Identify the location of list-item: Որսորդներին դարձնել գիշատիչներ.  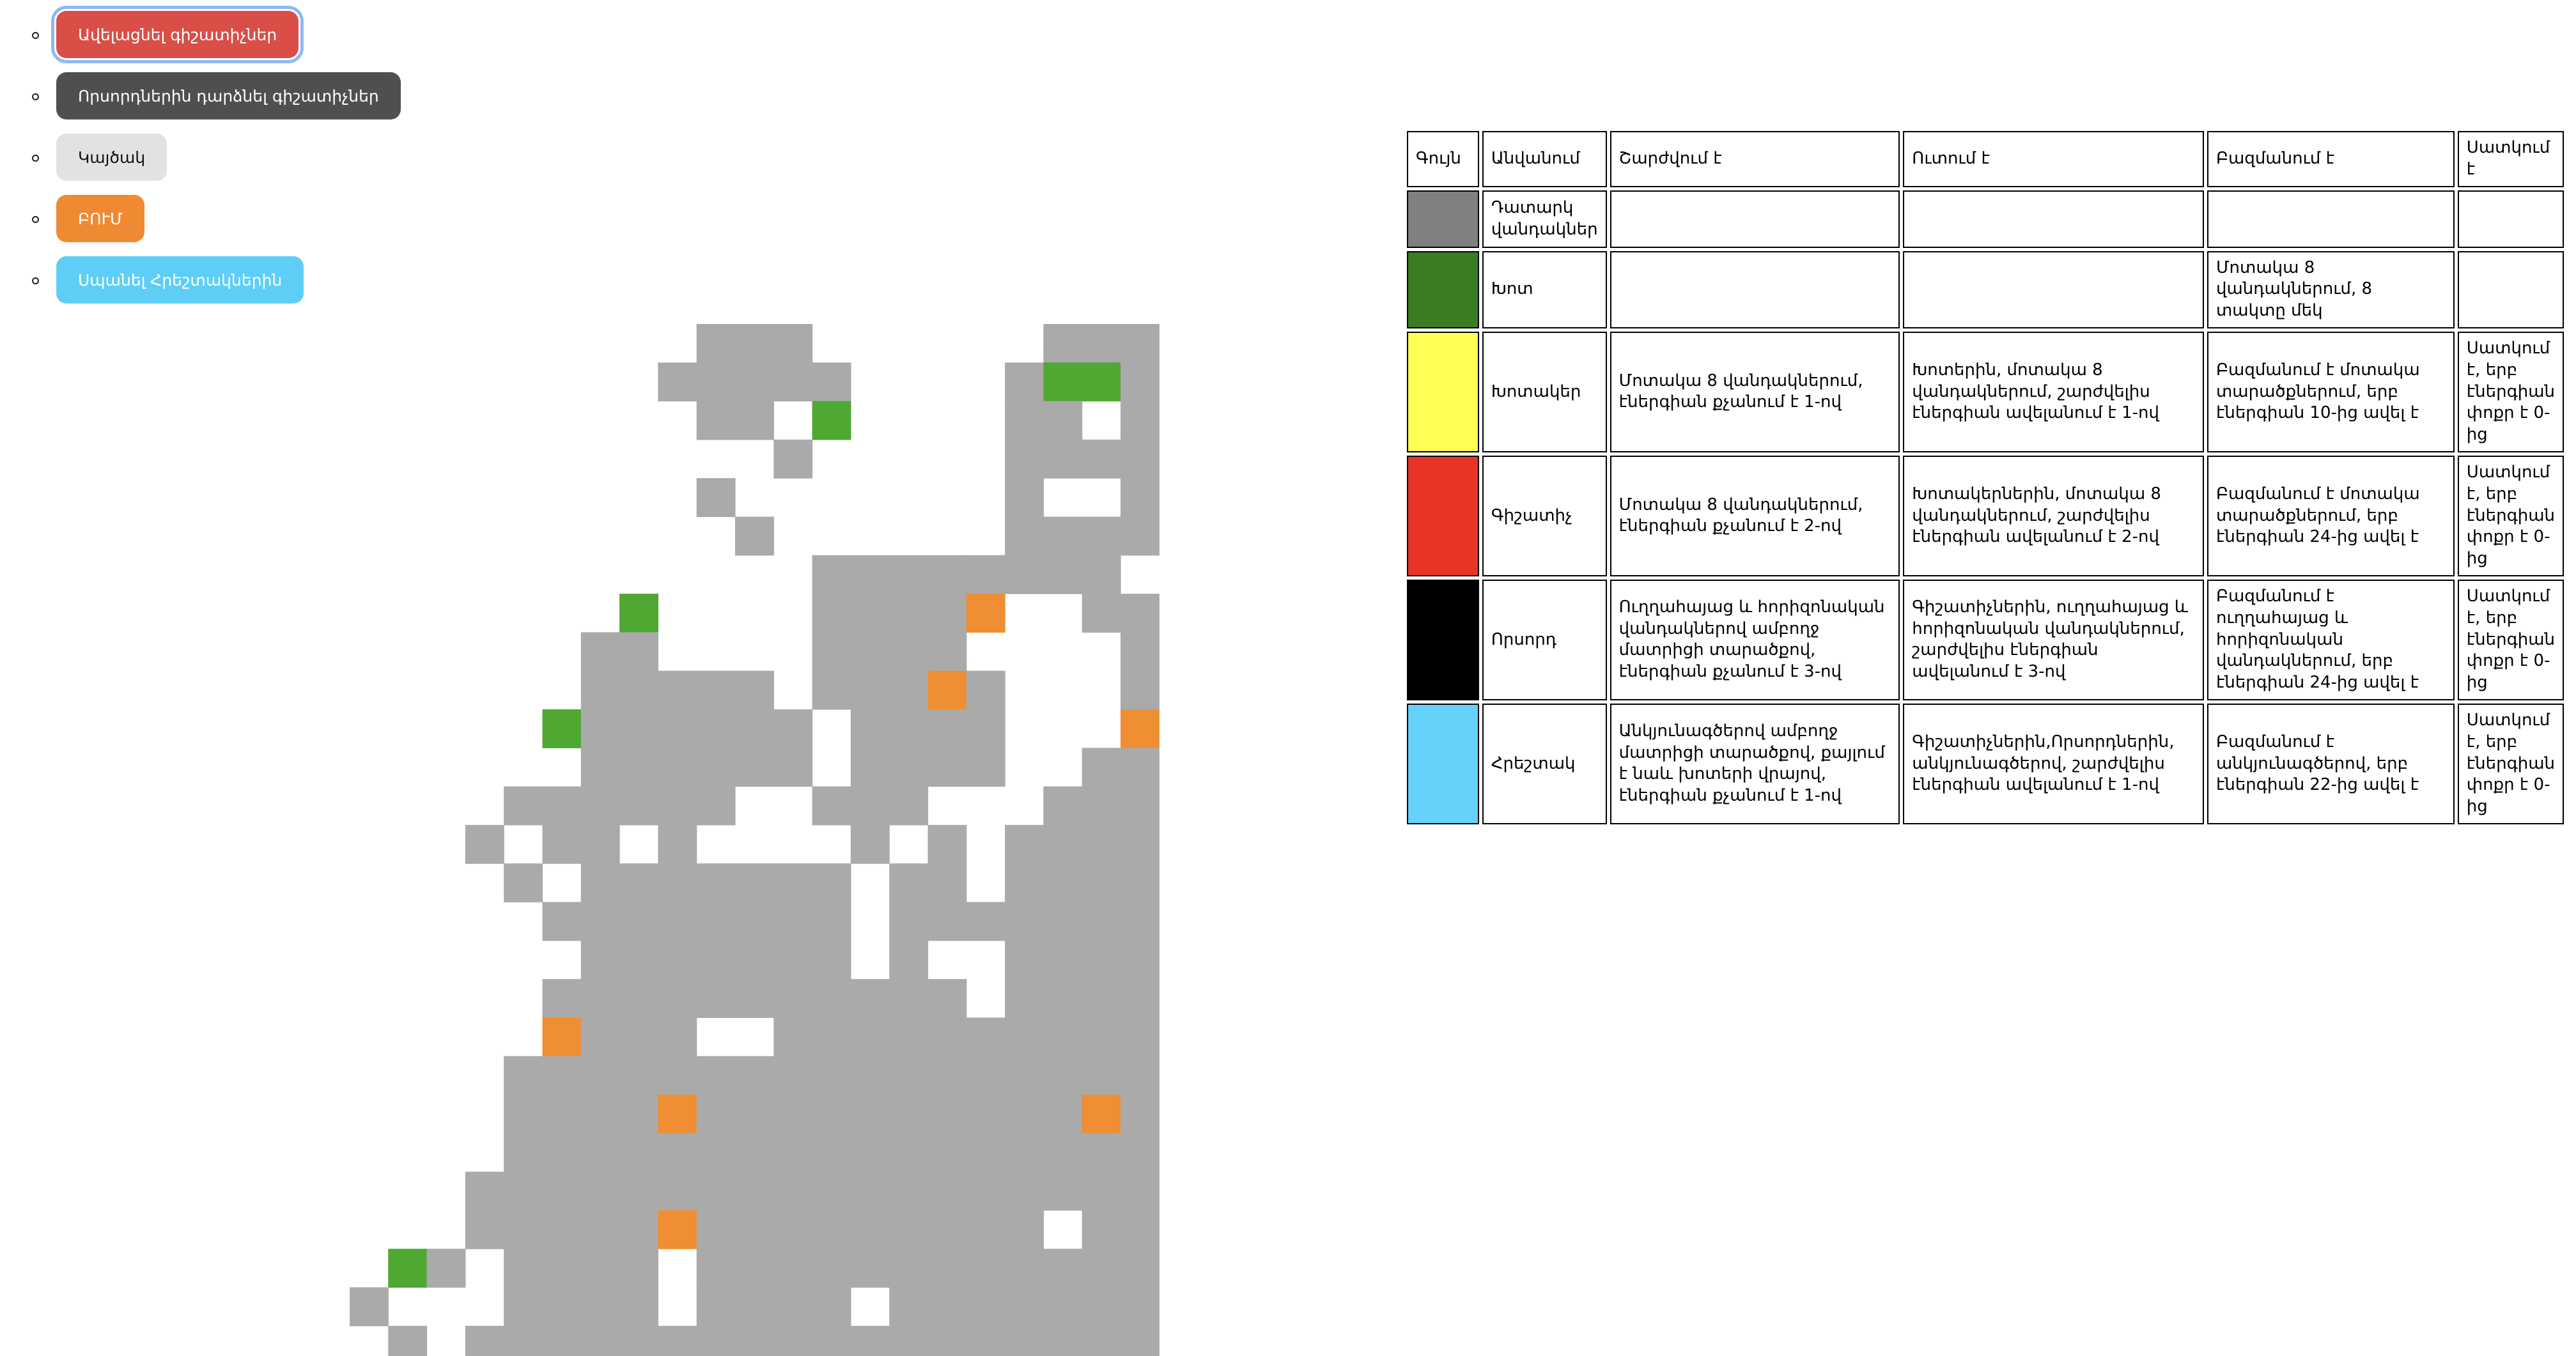
(216, 96).